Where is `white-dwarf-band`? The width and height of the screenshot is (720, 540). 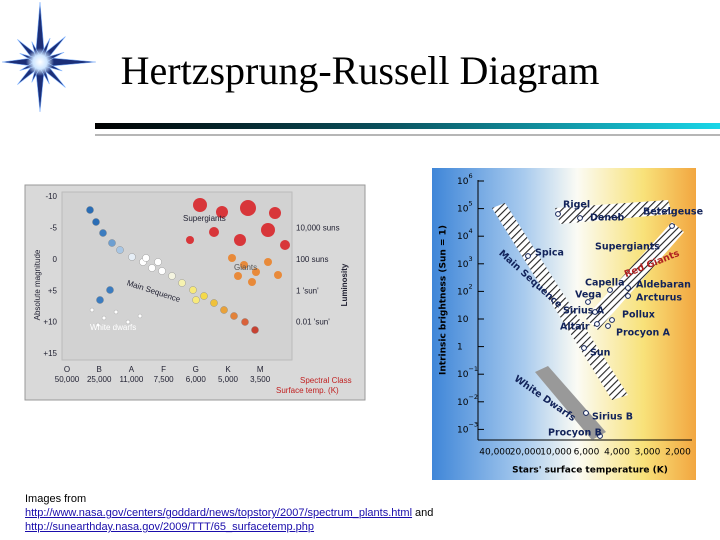
white-dwarf-band is located at coordinates (570, 403).